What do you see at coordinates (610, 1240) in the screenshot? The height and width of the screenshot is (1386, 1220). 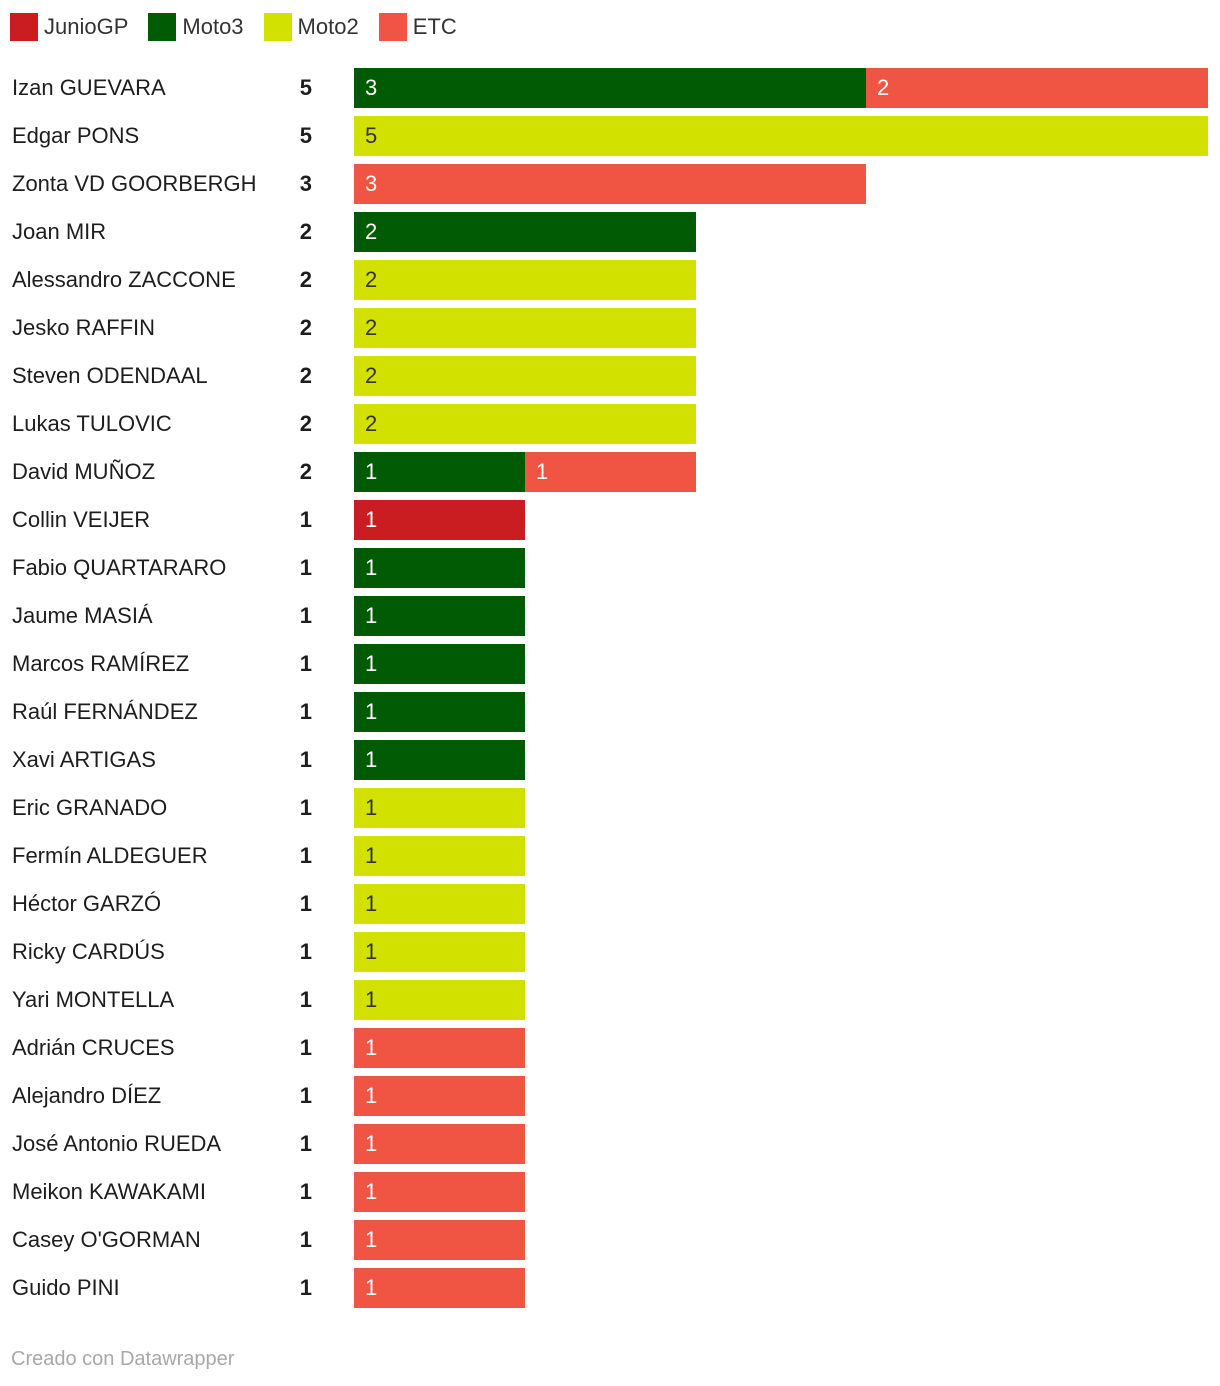 I see `bar-row: Casey O'GORMAN 1 1` at bounding box center [610, 1240].